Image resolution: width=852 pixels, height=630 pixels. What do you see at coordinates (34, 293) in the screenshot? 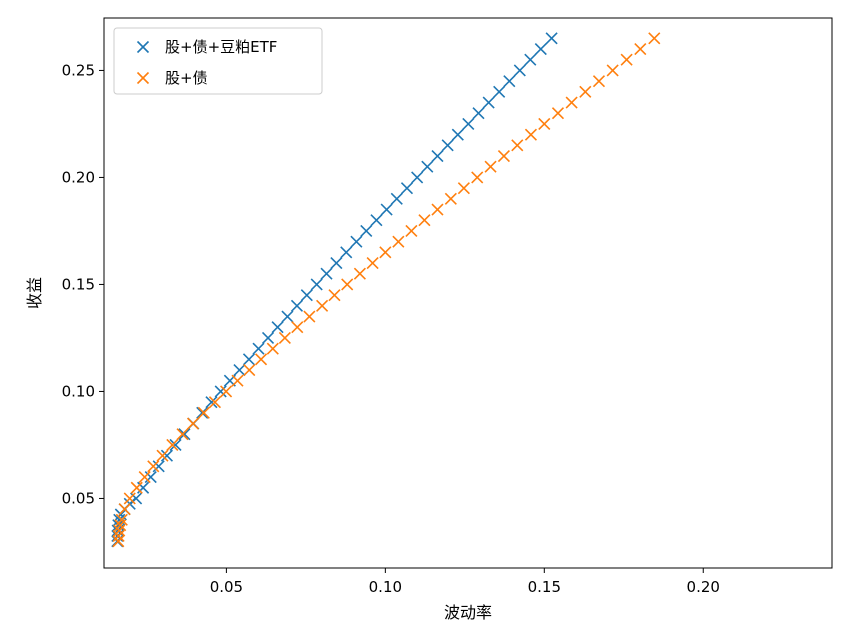
I see `y-axis-label: 收益` at bounding box center [34, 293].